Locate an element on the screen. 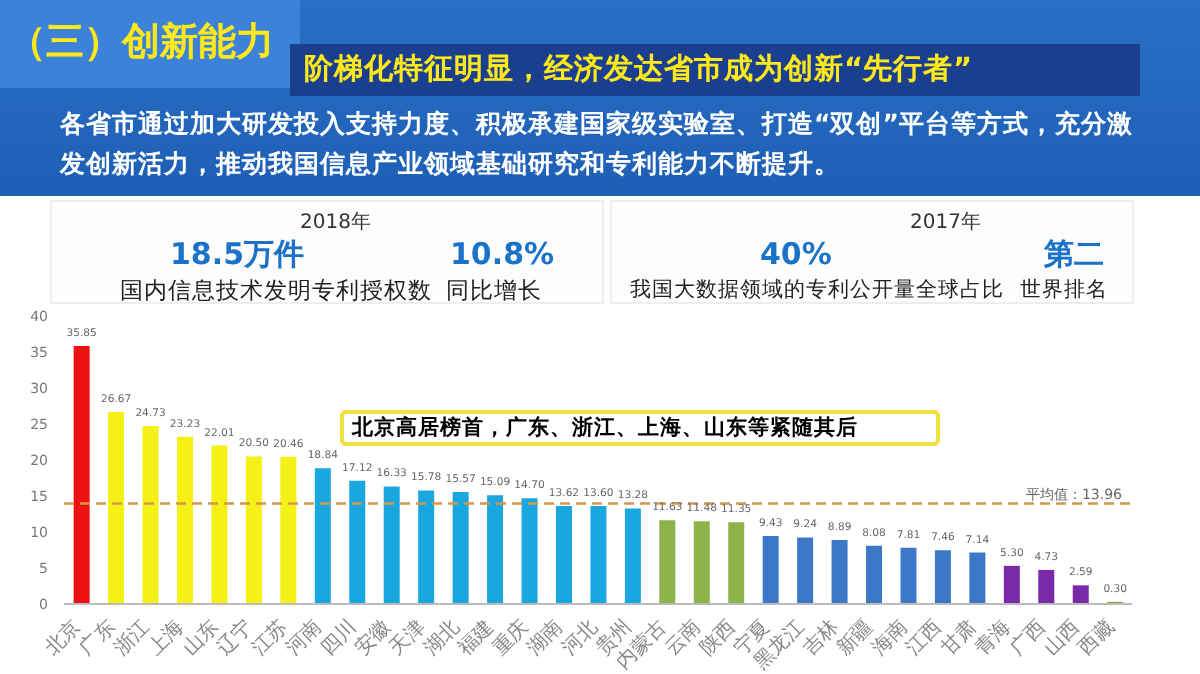 Image resolution: width=1200 pixels, height=674 pixels. text: 世界排名 is located at coordinates (1064, 290).